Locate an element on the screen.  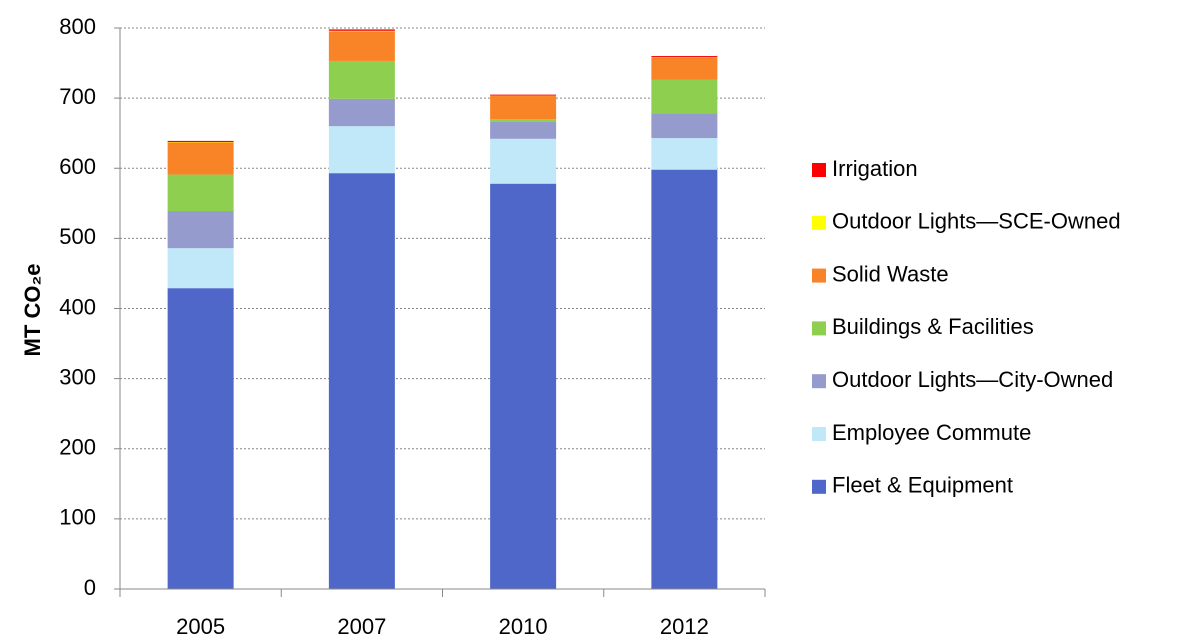
legend-label: Employee Commute is located at coordinates (931, 432).